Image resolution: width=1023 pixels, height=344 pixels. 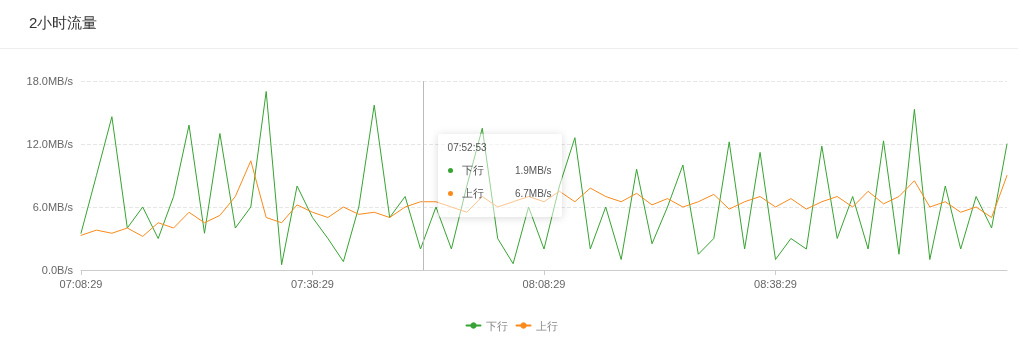 What do you see at coordinates (63, 22) in the screenshot?
I see `chart-title: 2小时流量` at bounding box center [63, 22].